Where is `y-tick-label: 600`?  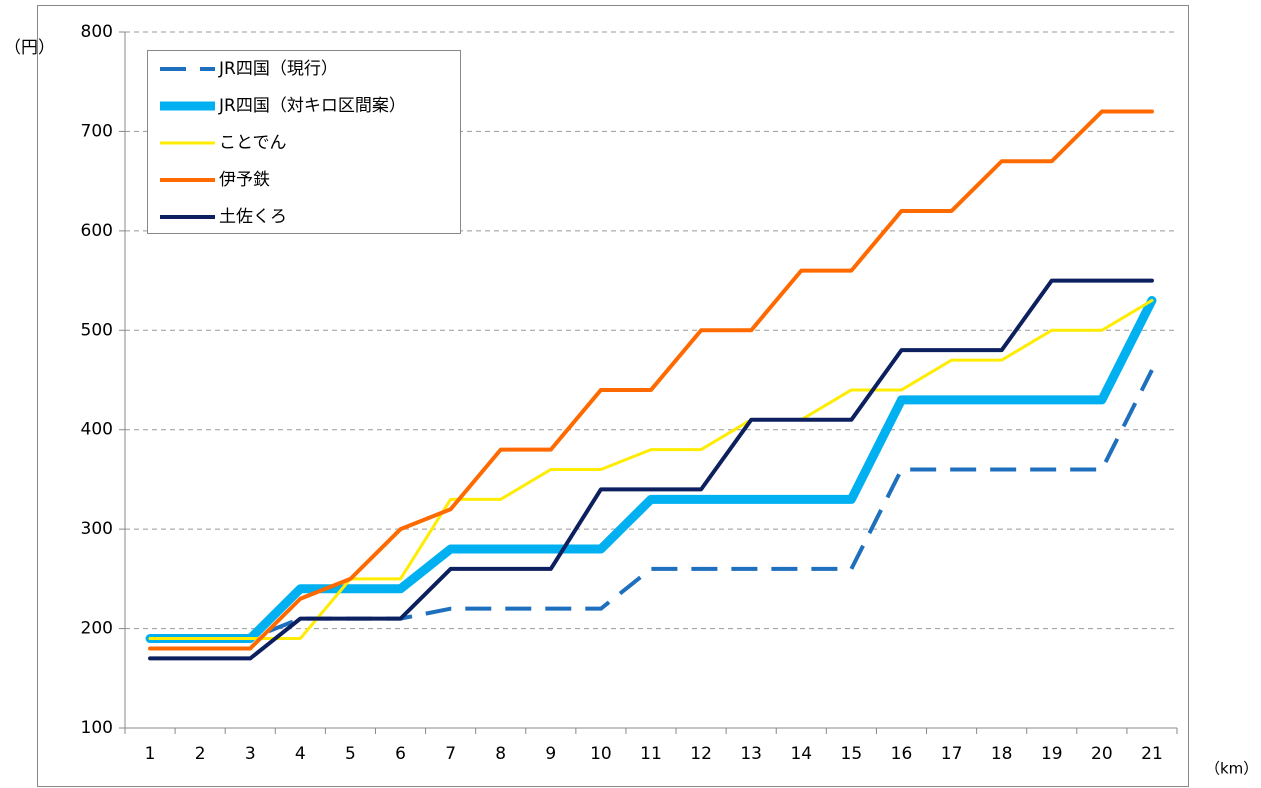 y-tick-label: 600 is located at coordinates (97, 231).